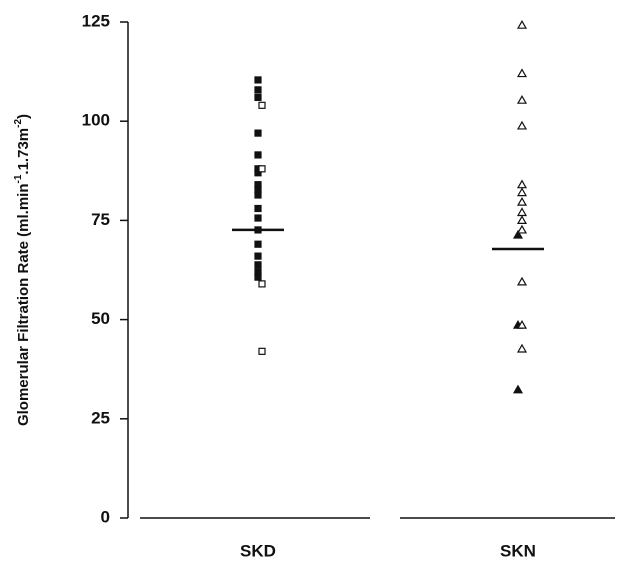 This screenshot has width=630, height=565. What do you see at coordinates (100, 219) in the screenshot?
I see `y-tick-label: 75` at bounding box center [100, 219].